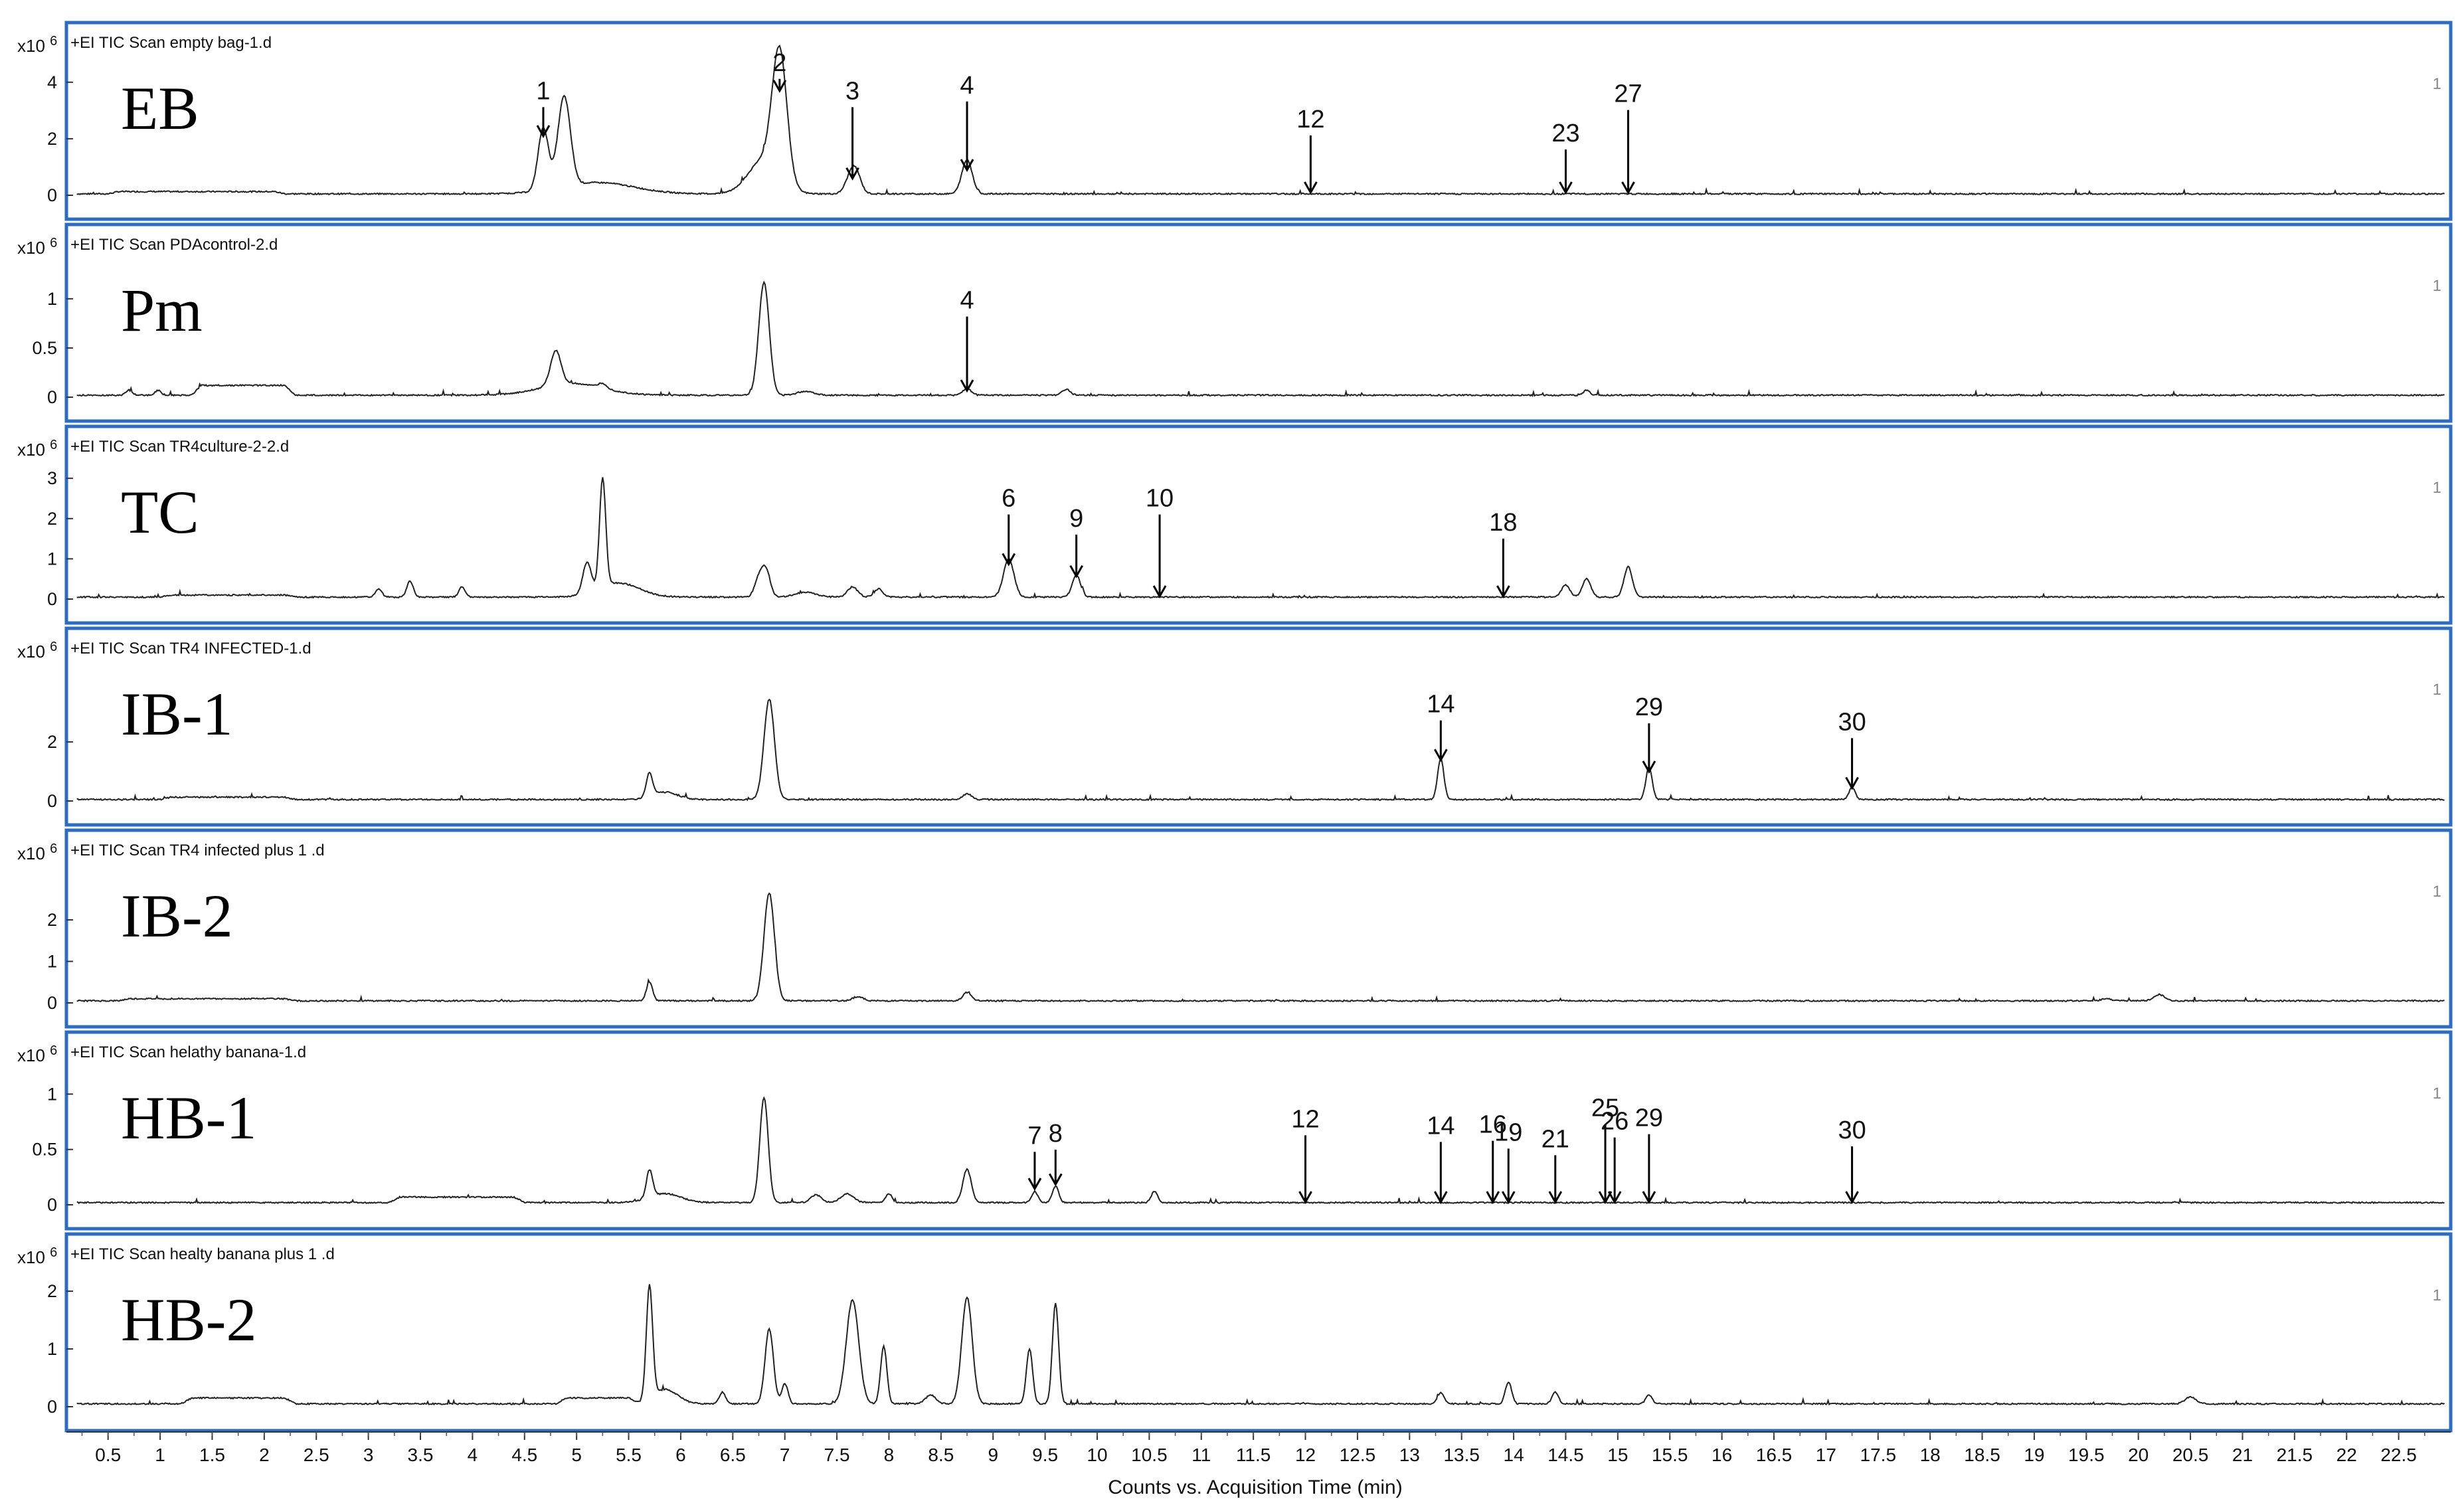 The width and height of the screenshot is (2464, 1507). Describe the element at coordinates (1852, 1130) in the screenshot. I see `peak-label: 30` at that location.